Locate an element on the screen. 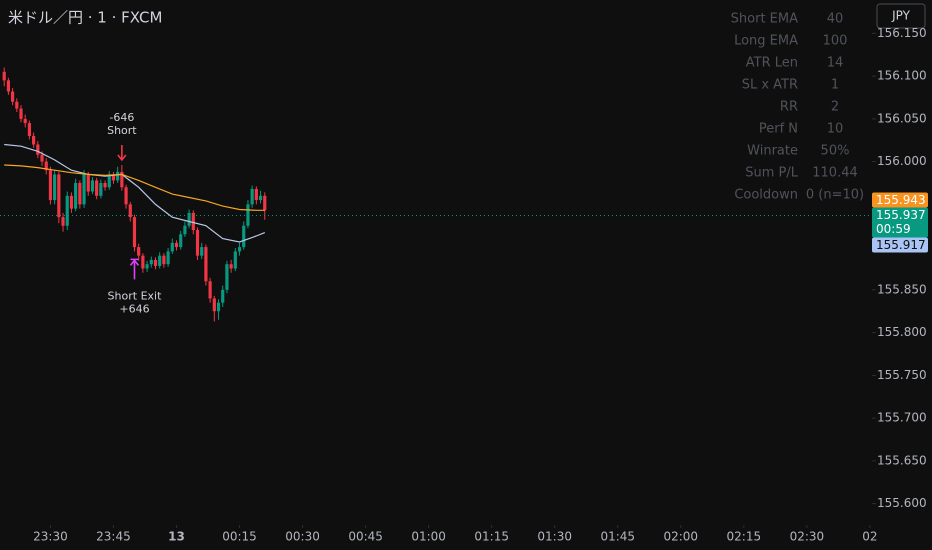  x-tick-label: 23:45 is located at coordinates (113, 537).